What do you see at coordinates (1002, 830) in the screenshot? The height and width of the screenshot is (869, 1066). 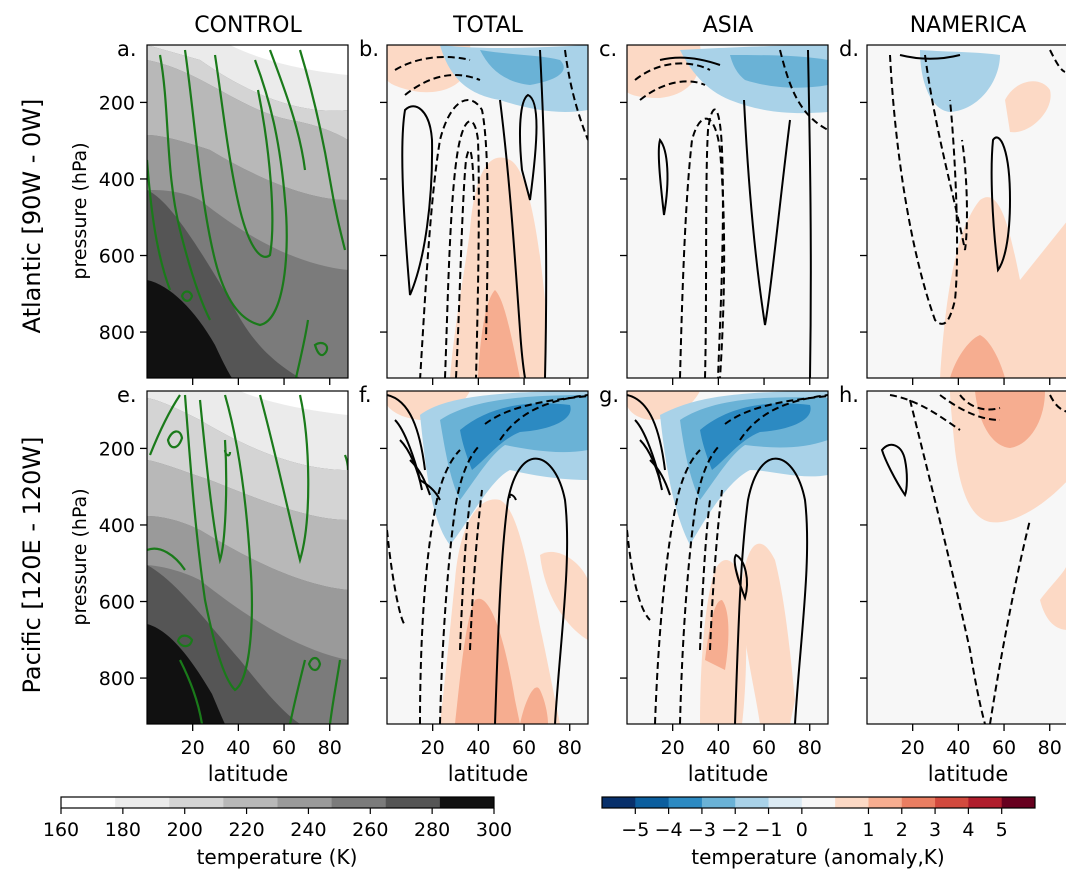 I see `colorbar-tick-label: 5` at bounding box center [1002, 830].